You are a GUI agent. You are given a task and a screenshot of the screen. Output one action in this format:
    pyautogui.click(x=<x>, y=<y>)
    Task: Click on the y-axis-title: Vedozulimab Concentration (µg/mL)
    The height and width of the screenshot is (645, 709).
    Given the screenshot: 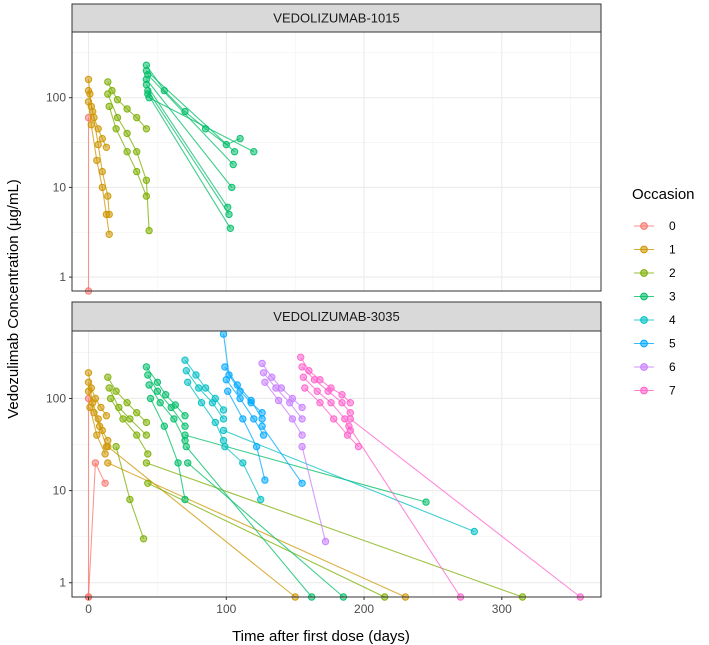 What is the action you would take?
    pyautogui.click(x=13, y=299)
    